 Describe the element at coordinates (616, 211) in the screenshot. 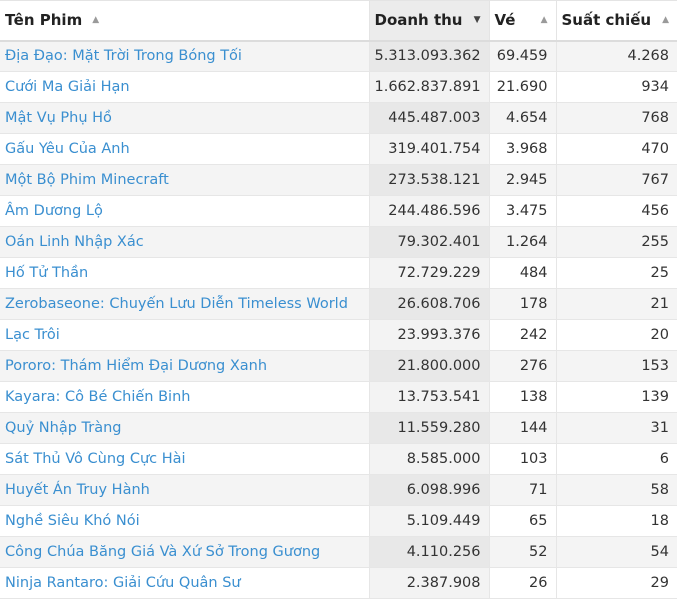

I see `showtimes-cell: 456` at that location.